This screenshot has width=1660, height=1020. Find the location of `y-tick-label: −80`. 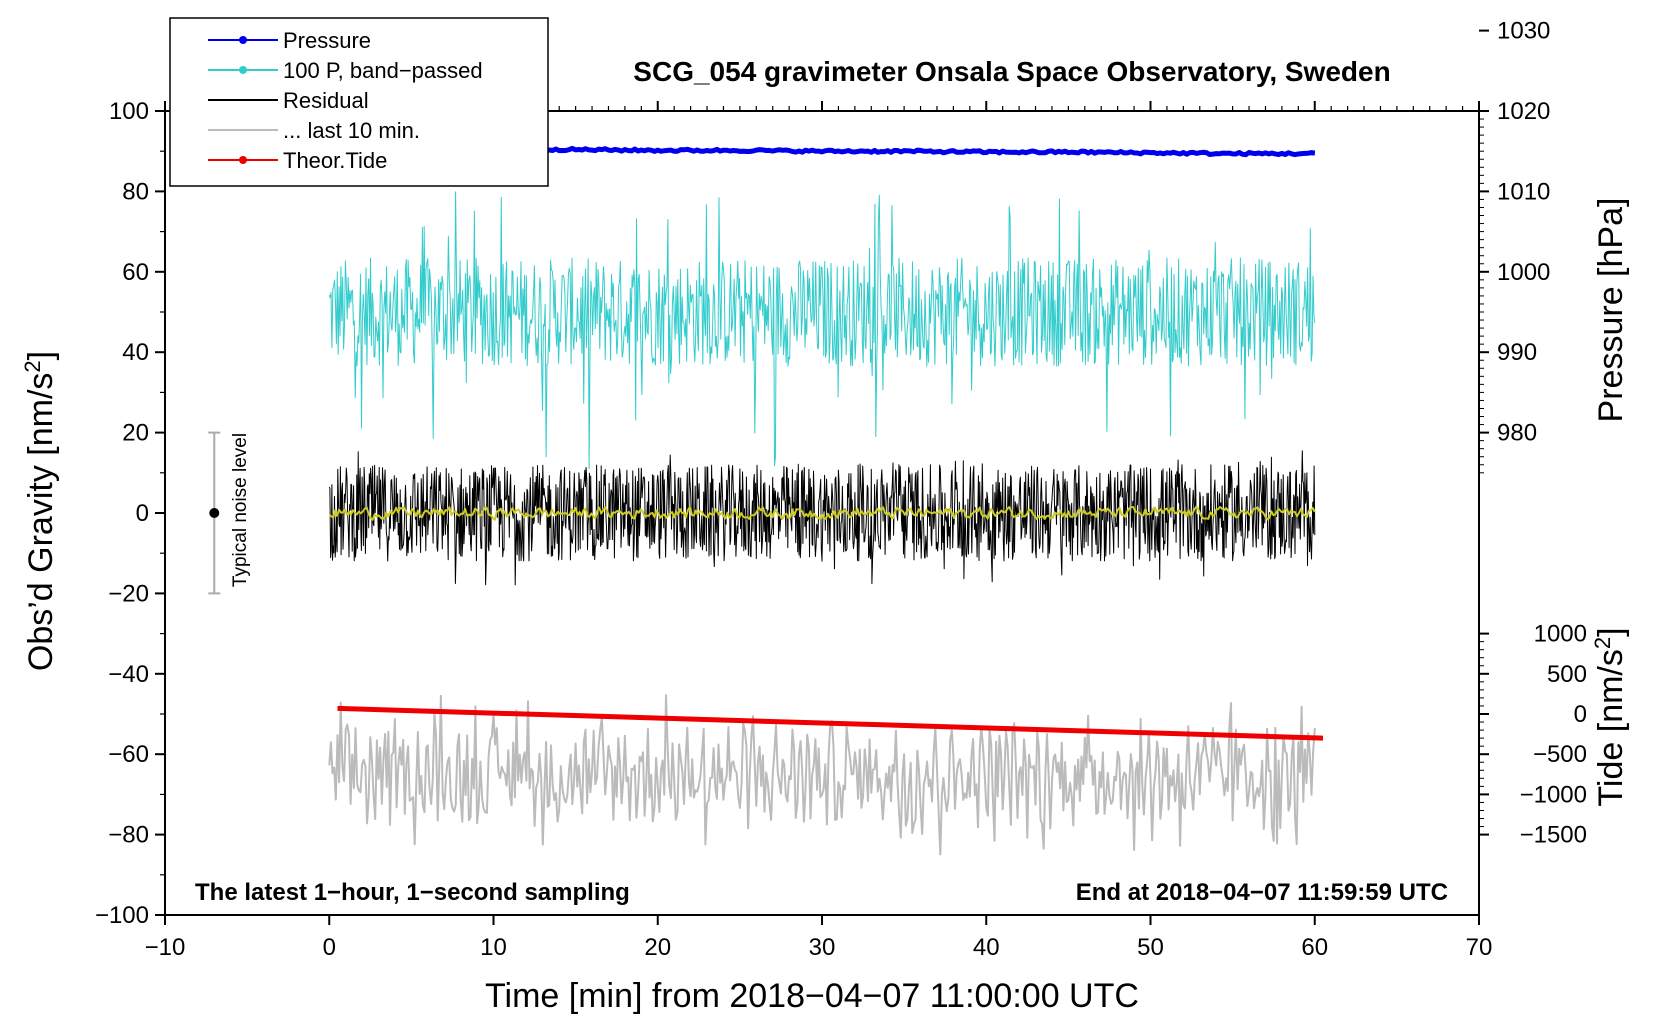

y-tick-label: −80 is located at coordinates (128, 835).